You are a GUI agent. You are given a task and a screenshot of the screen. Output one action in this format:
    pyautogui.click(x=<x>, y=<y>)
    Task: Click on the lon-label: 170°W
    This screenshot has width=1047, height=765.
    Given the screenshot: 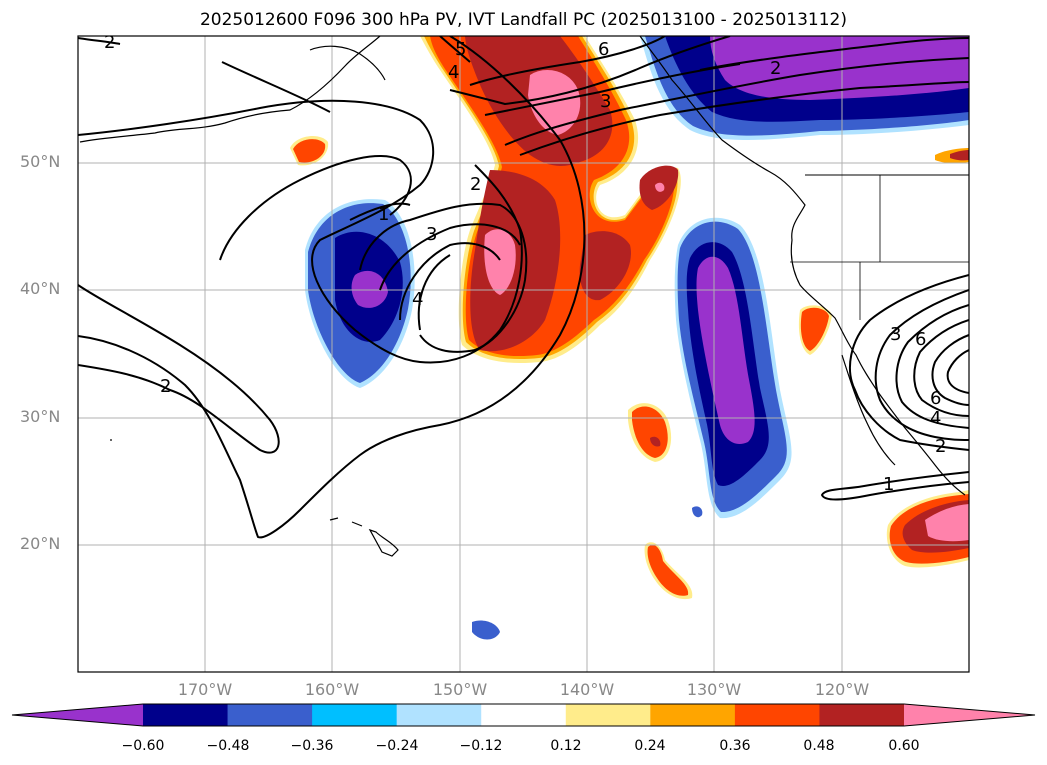 What is the action you would take?
    pyautogui.click(x=205, y=689)
    